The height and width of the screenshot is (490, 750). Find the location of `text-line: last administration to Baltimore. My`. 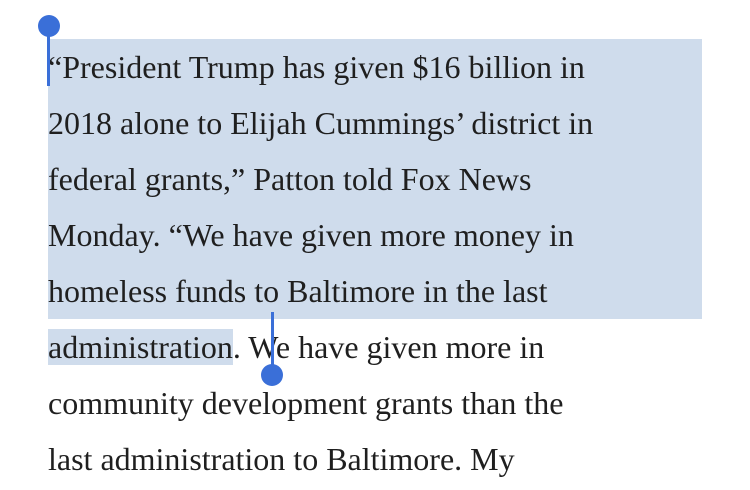

text-line: last administration to Baltimore. My is located at coordinates (388, 459).